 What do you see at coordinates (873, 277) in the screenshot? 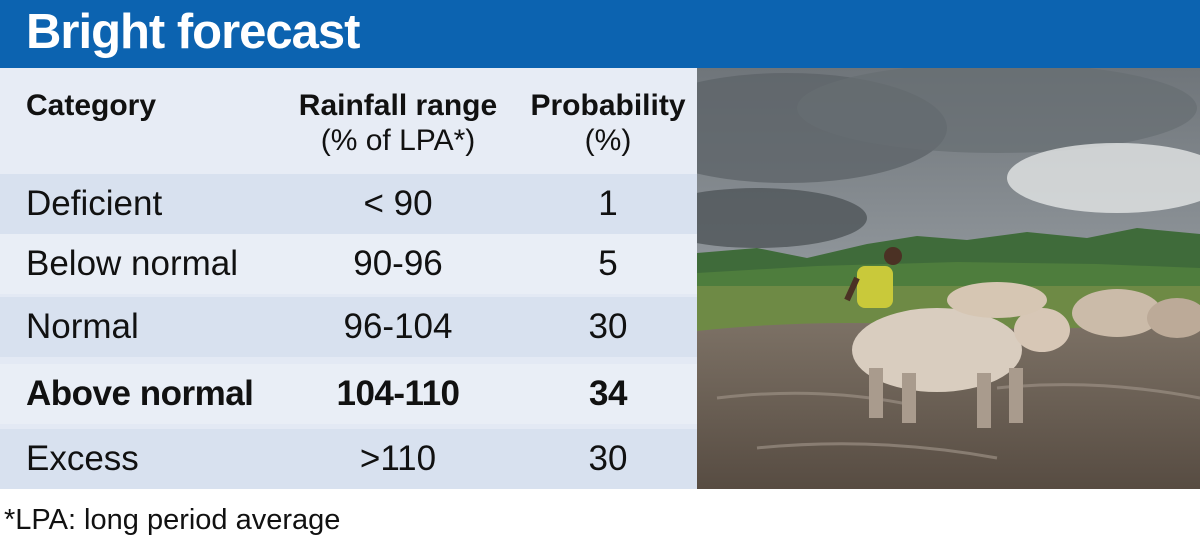
I see `farmer` at bounding box center [873, 277].